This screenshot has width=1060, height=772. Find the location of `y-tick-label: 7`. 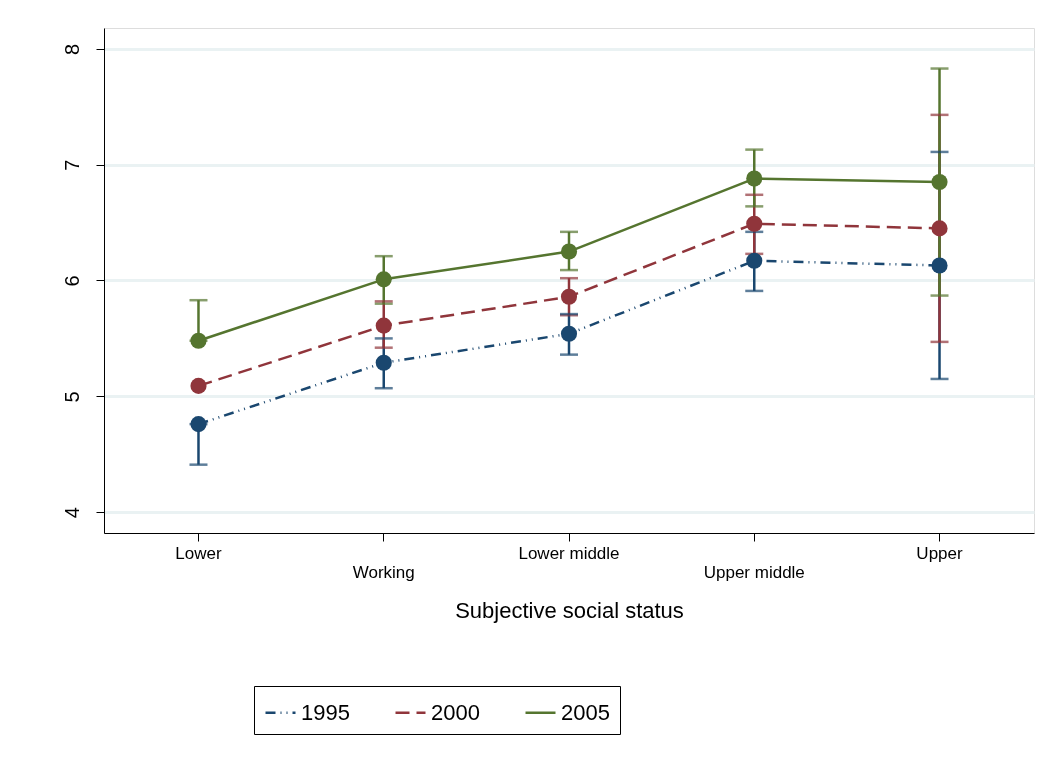

y-tick-label: 7 is located at coordinates (71, 165).